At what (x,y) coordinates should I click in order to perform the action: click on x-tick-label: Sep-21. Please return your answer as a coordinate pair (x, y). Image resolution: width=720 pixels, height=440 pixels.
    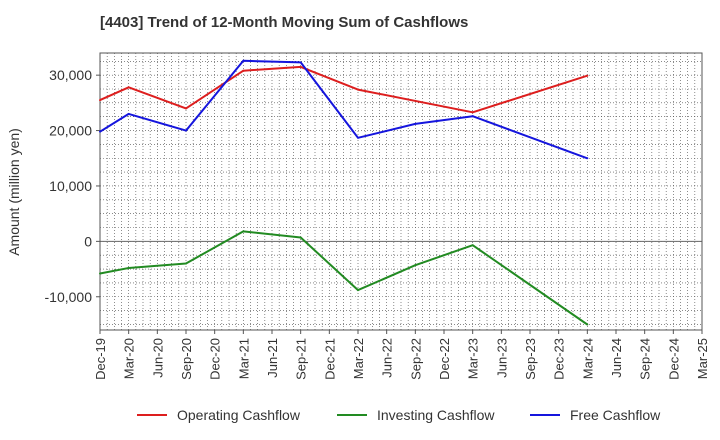
    Looking at the image, I should click on (301, 359).